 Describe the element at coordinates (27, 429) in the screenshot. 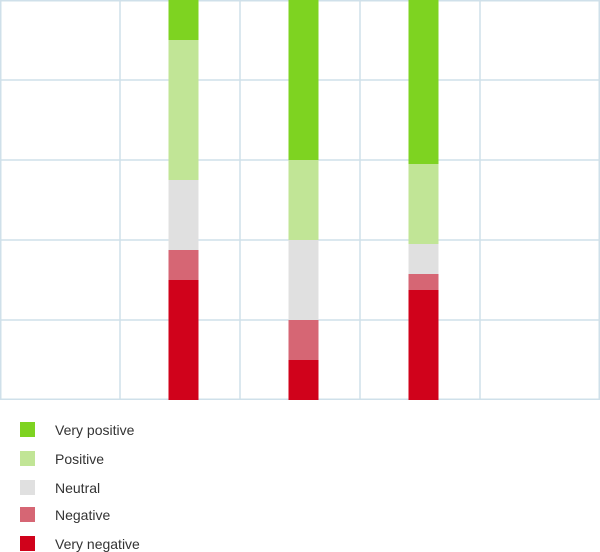

I see `legend-swatch-very-positive` at that location.